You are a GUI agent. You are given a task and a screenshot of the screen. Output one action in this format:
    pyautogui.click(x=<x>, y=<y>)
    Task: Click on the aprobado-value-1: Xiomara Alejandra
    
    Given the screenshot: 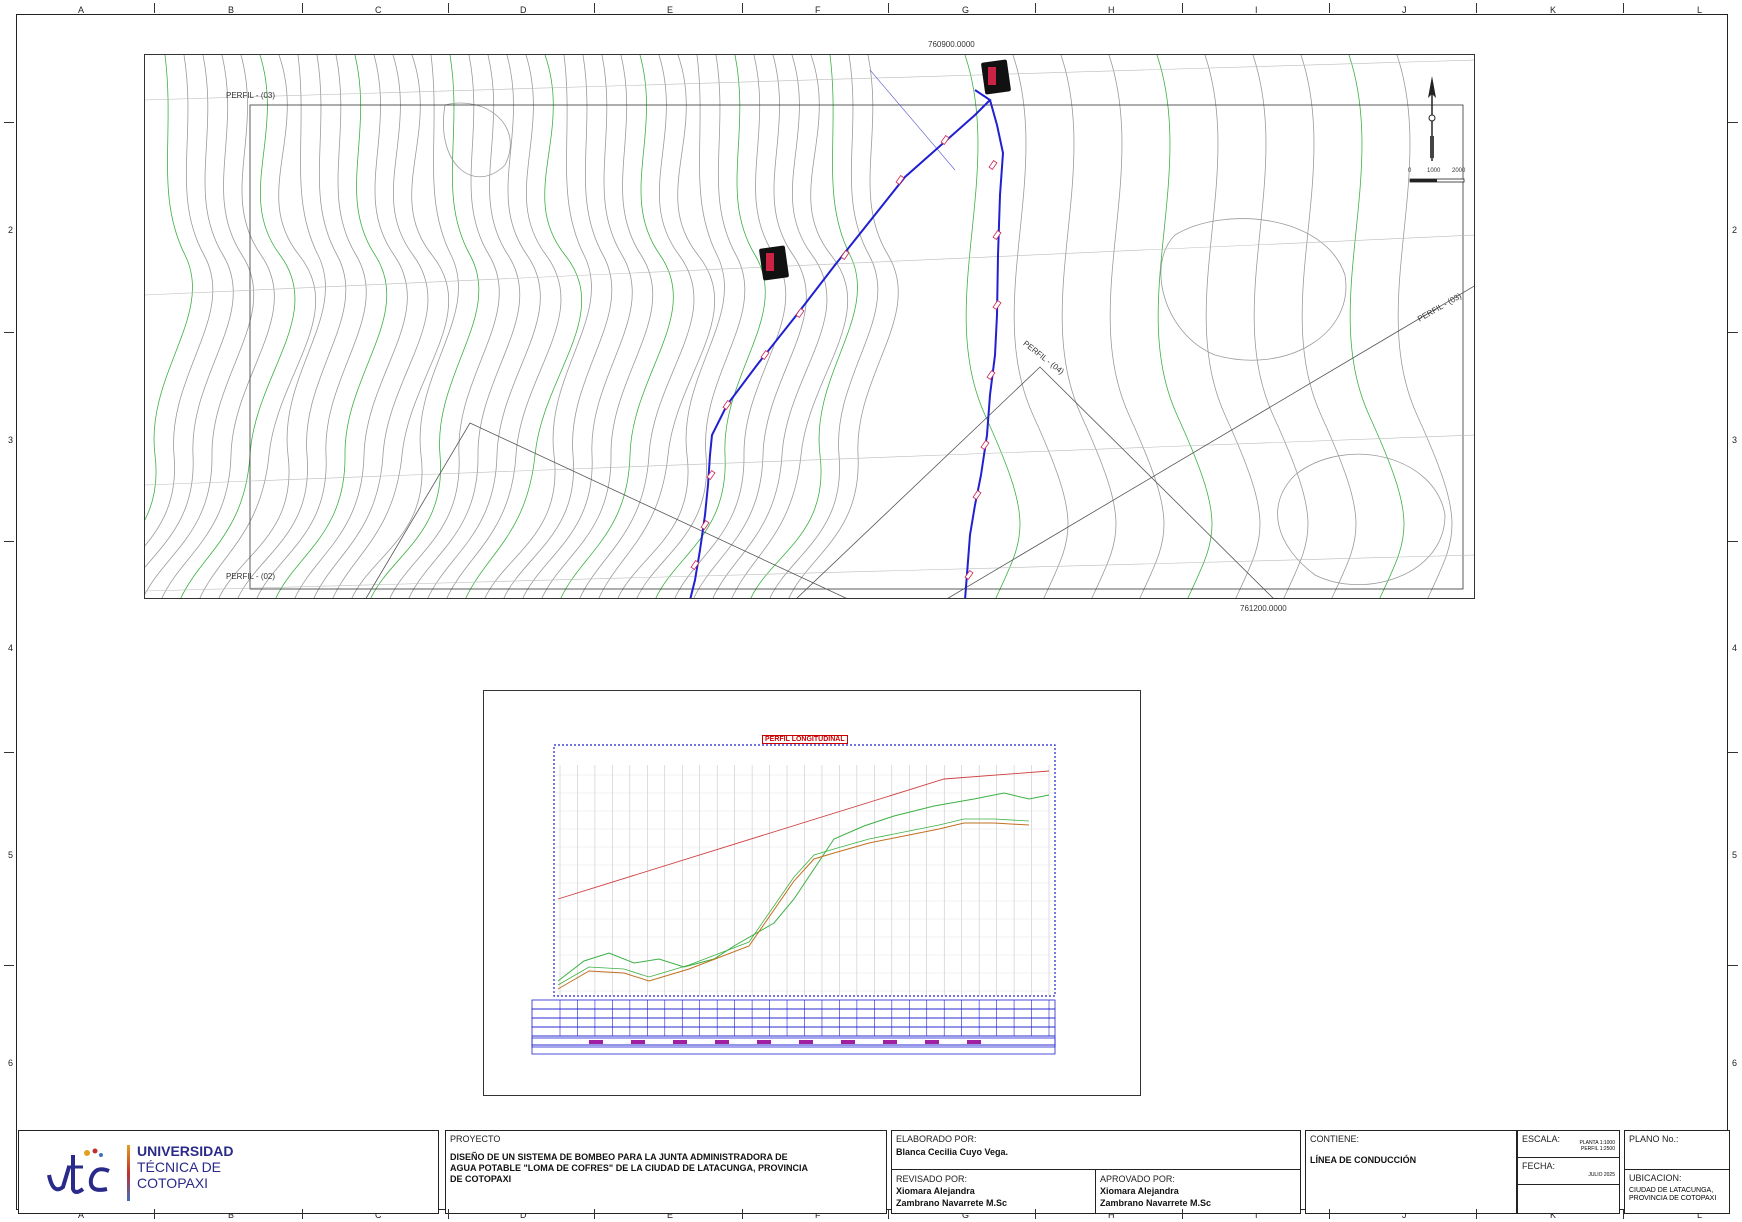 What is the action you would take?
    pyautogui.click(x=1139, y=1191)
    